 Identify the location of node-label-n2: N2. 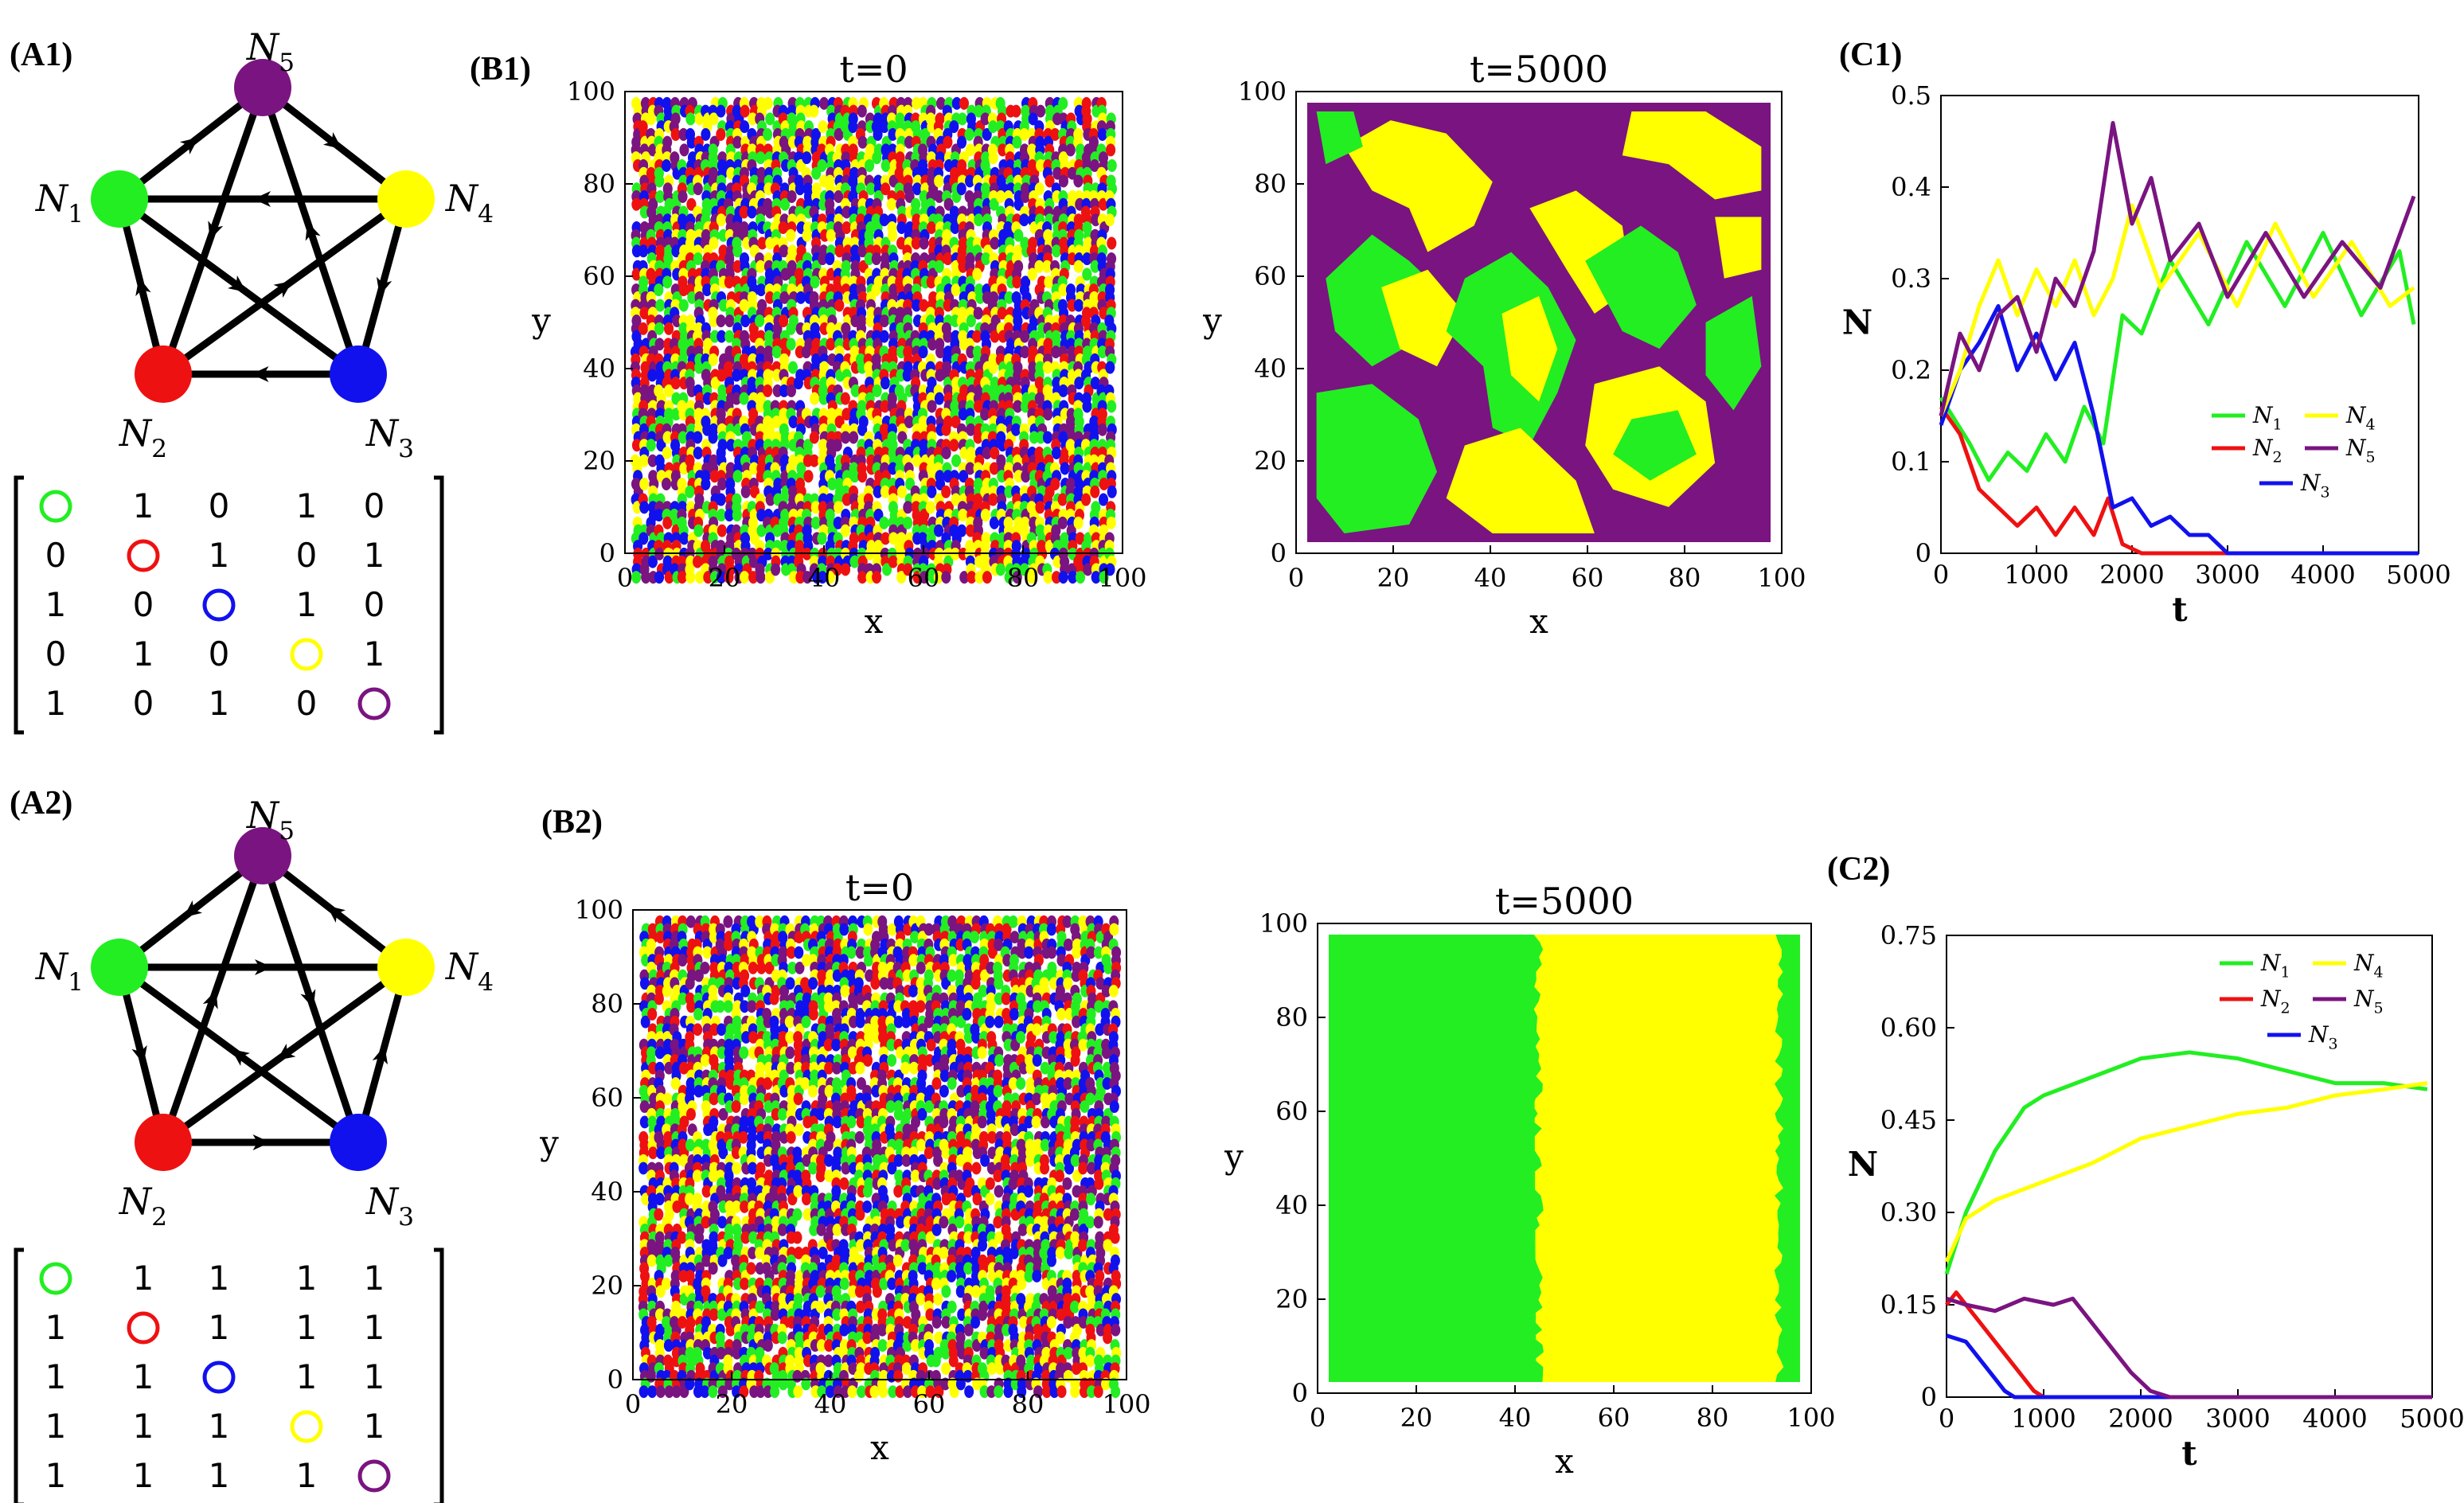
(143, 437).